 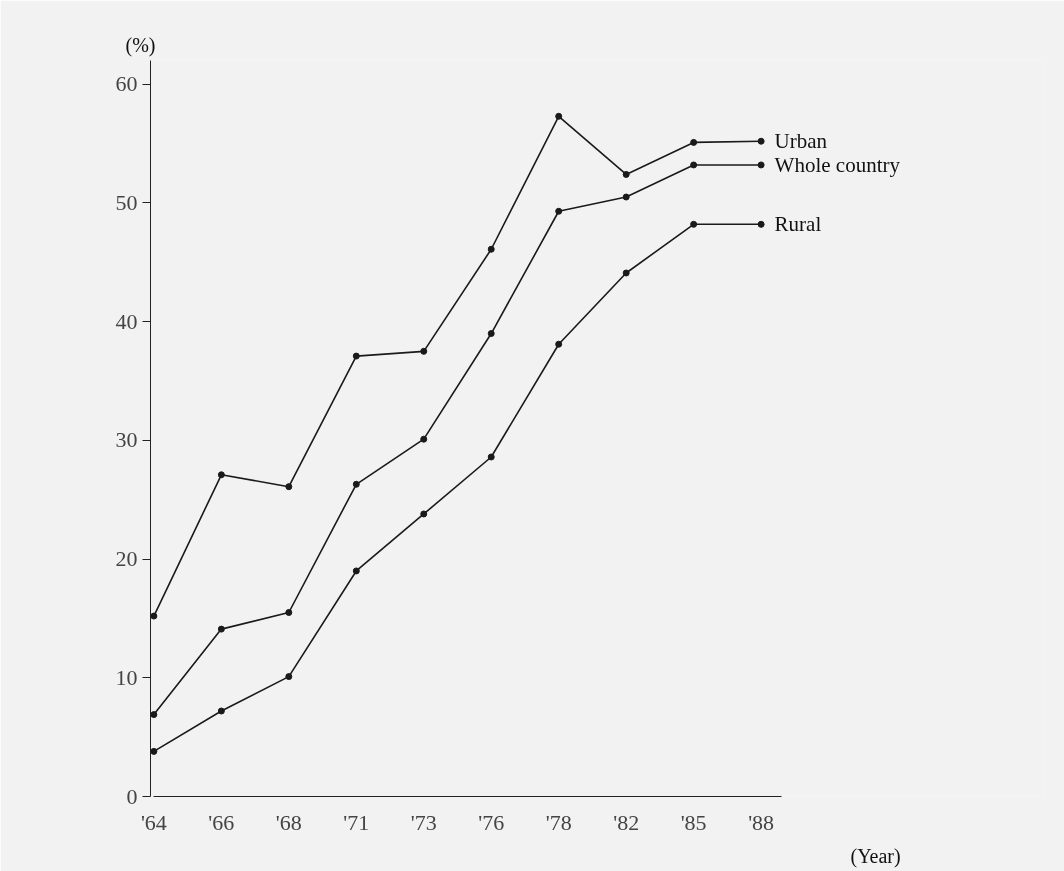 What do you see at coordinates (875, 856) in the screenshot?
I see `x-axis-title: (Year)` at bounding box center [875, 856].